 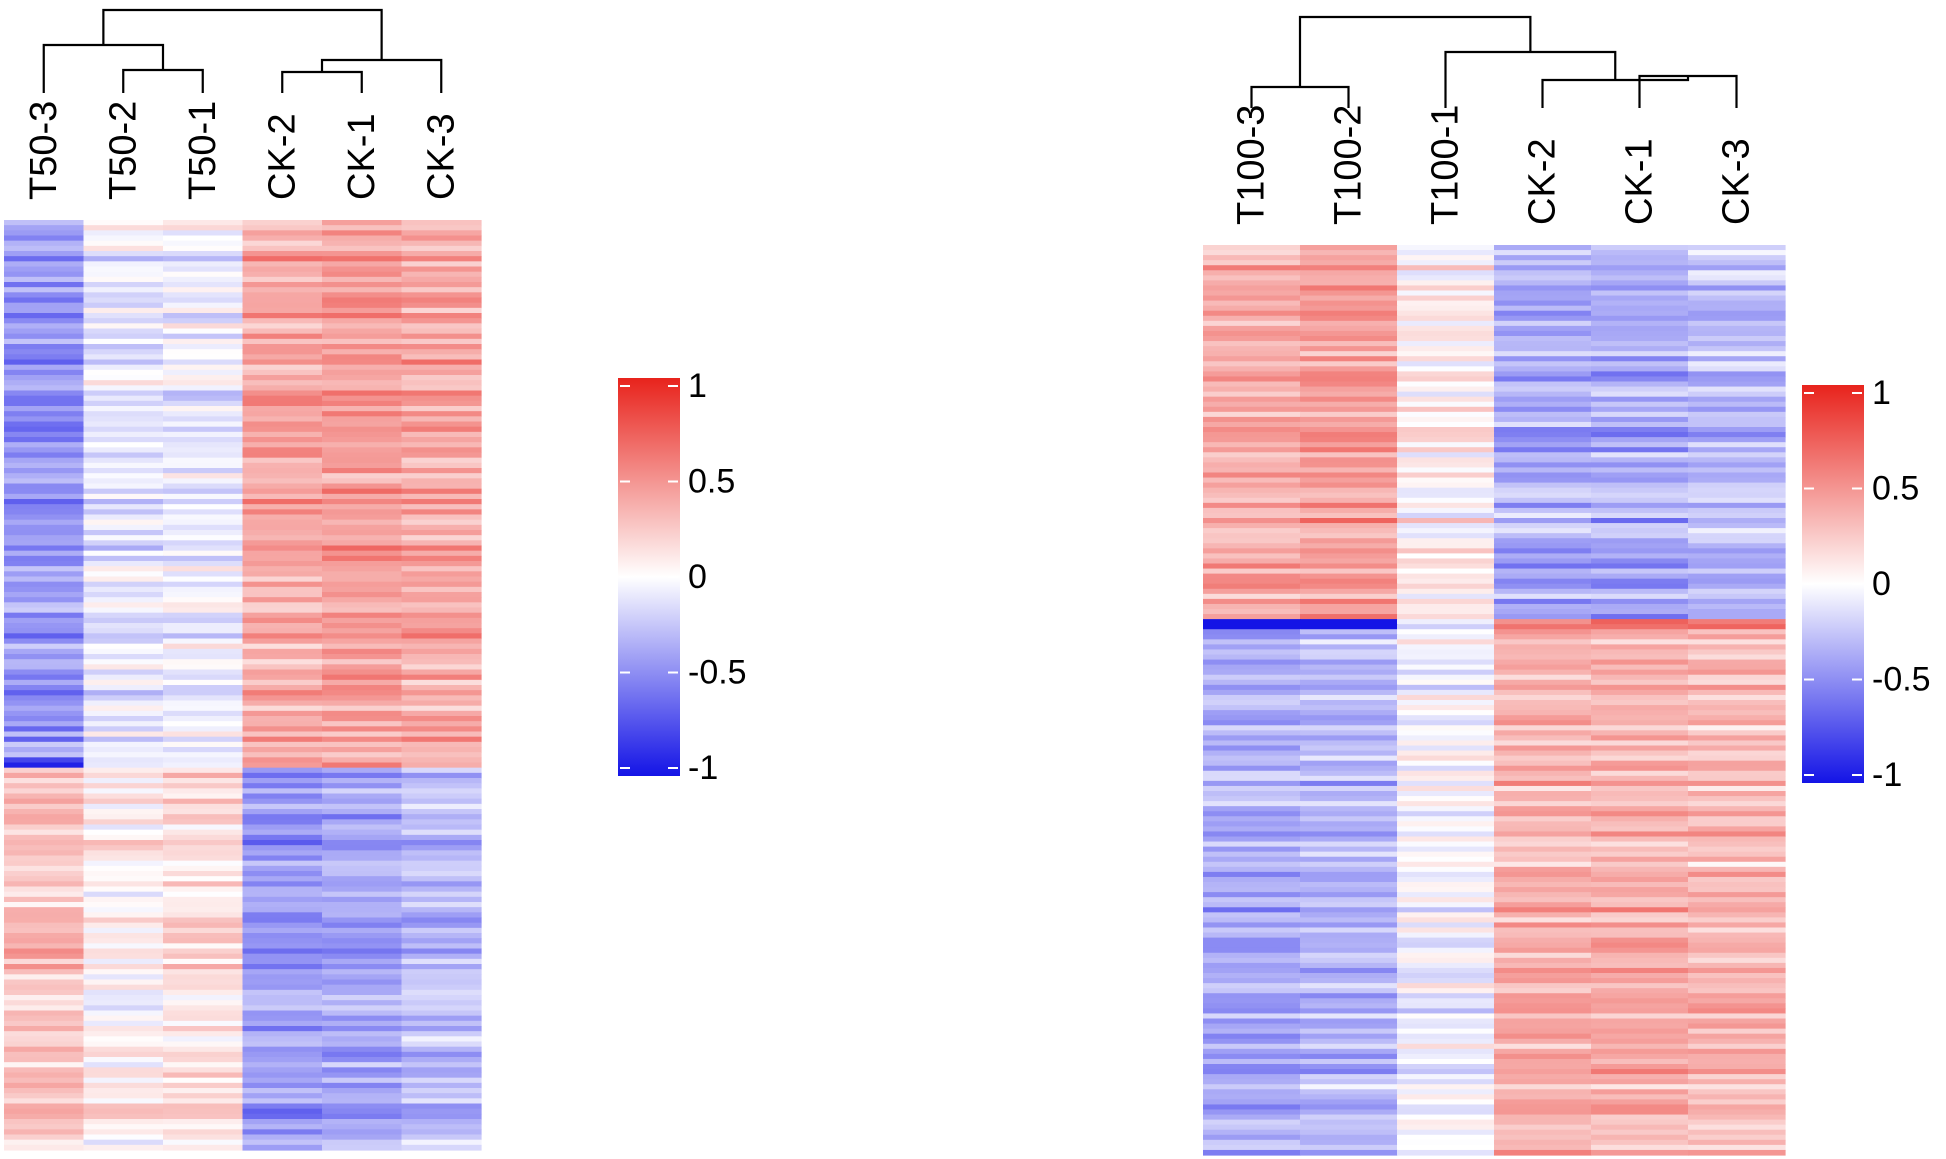 What do you see at coordinates (1543, 181) in the screenshot?
I see `column-label: CK-2` at bounding box center [1543, 181].